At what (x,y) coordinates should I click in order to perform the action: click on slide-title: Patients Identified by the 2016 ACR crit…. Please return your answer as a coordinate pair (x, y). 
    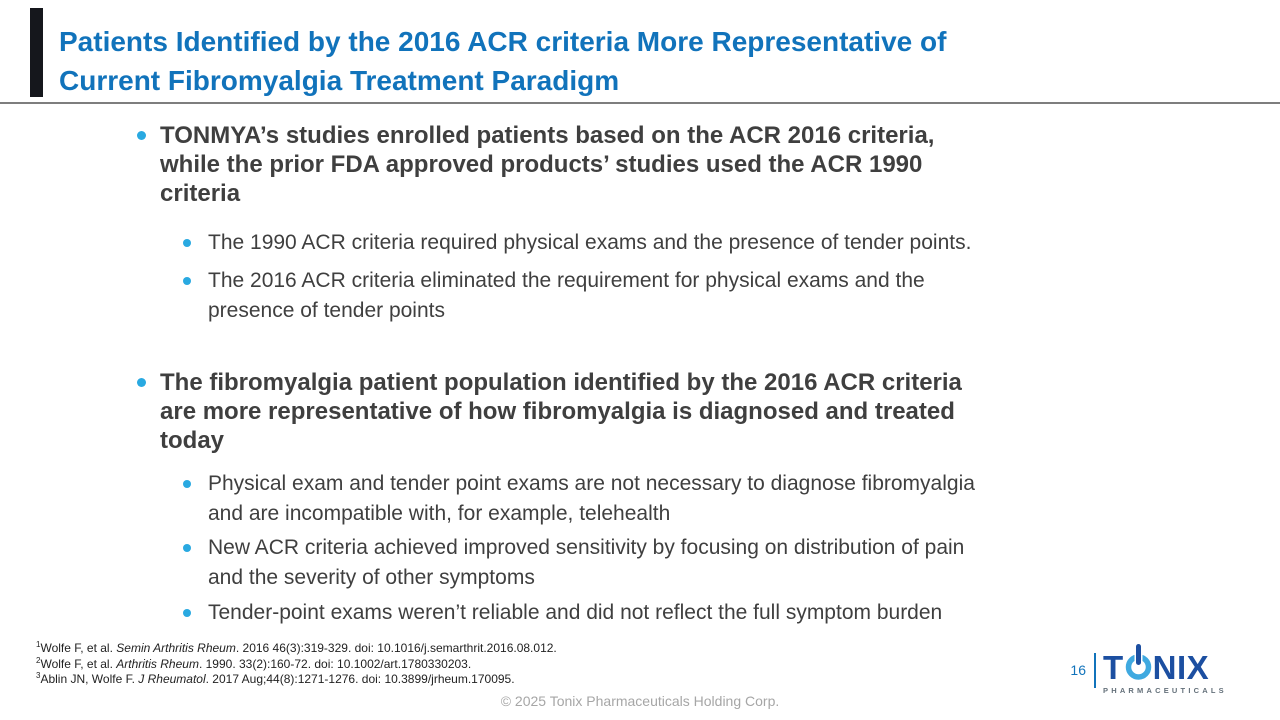
    Looking at the image, I should click on (503, 61).